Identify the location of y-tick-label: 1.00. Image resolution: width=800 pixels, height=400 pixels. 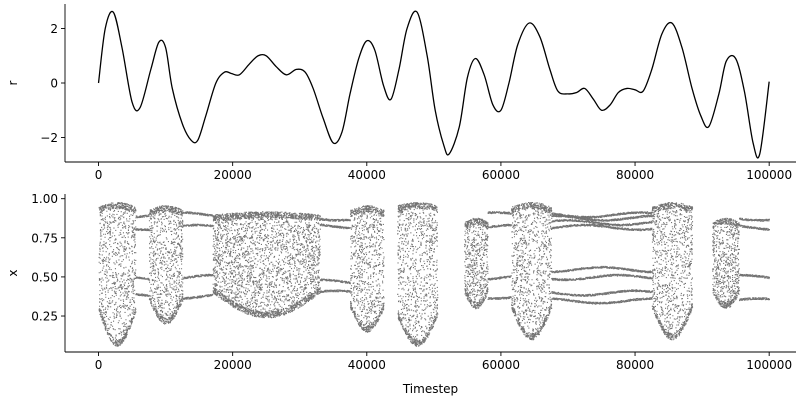
(44, 199).